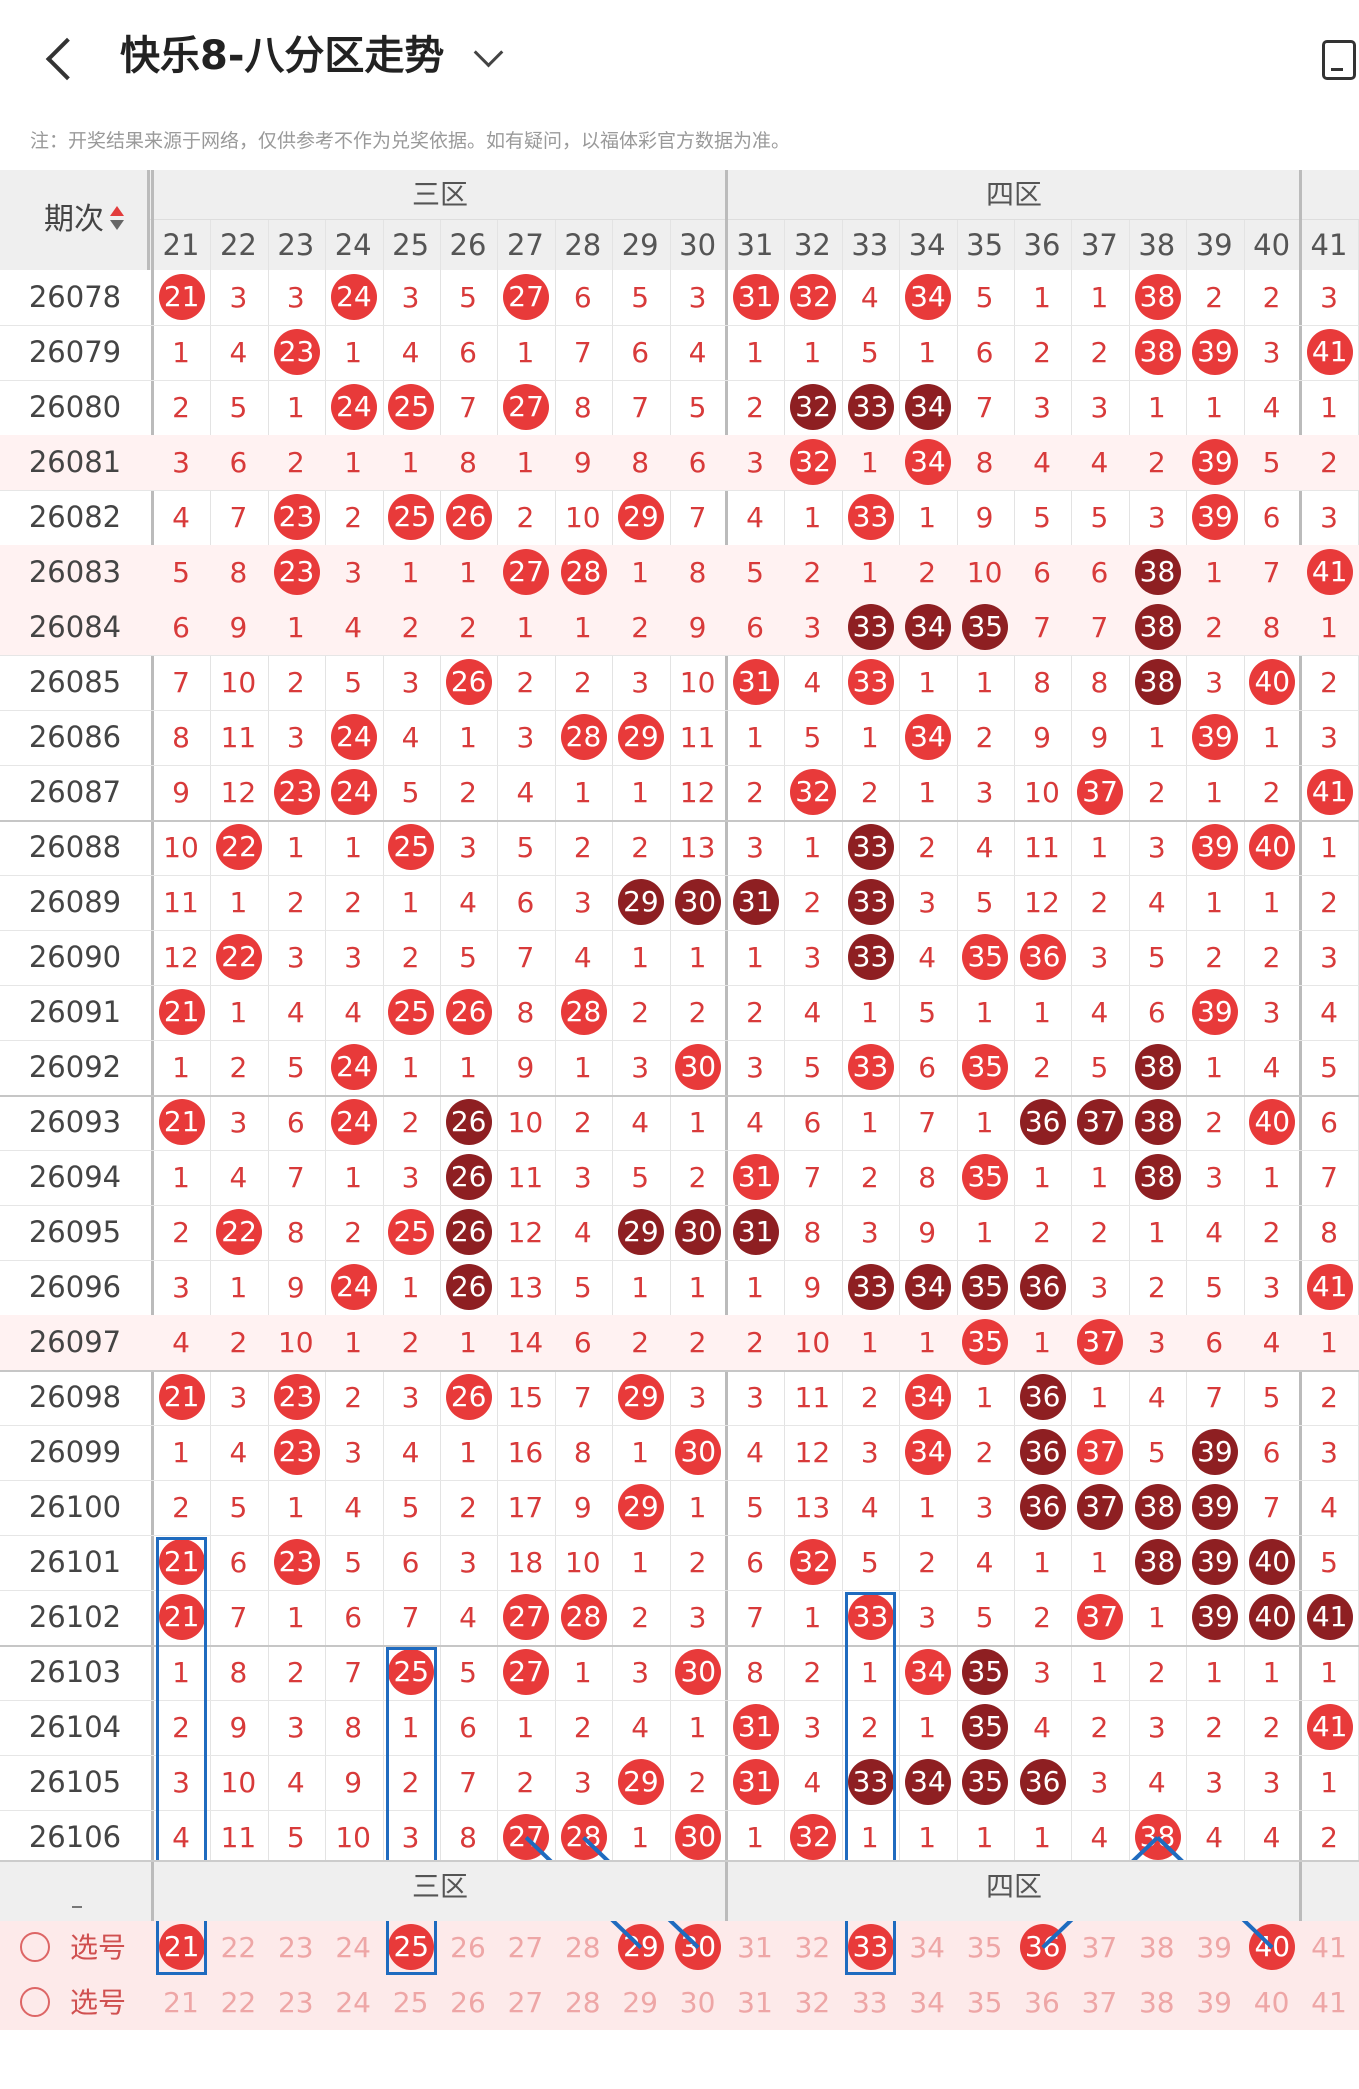 This screenshot has height=2089, width=1359. Describe the element at coordinates (35, 1947) in the screenshot. I see `select-radio` at that location.